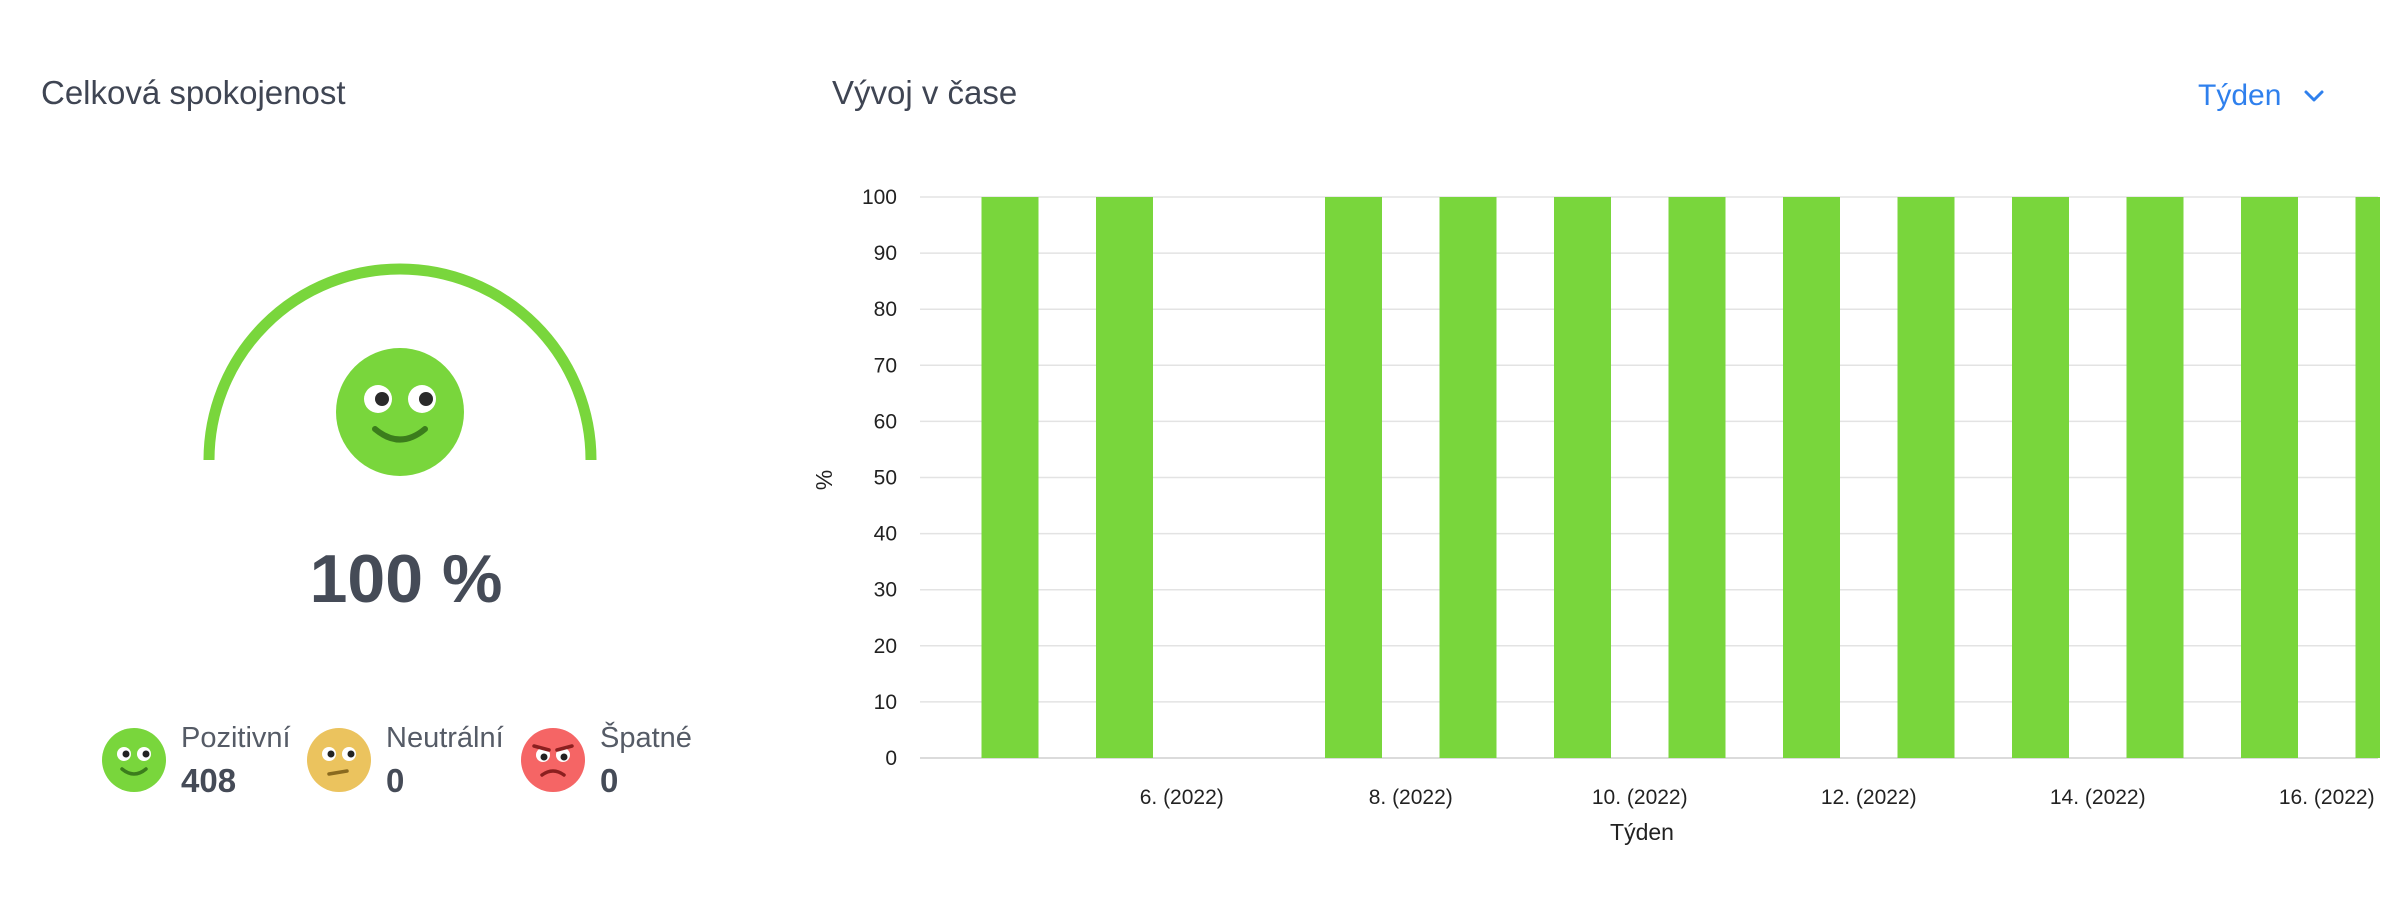 The image size is (2404, 906). Describe the element at coordinates (885, 534) in the screenshot. I see `y-tick-label: 40` at that location.